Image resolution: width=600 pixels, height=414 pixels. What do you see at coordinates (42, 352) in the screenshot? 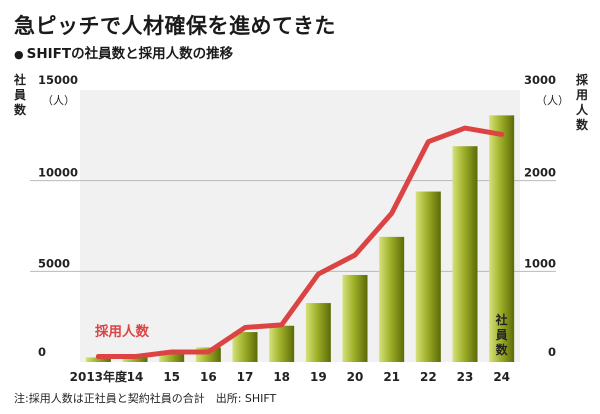
I see `left-tick-label: 0` at bounding box center [42, 352].